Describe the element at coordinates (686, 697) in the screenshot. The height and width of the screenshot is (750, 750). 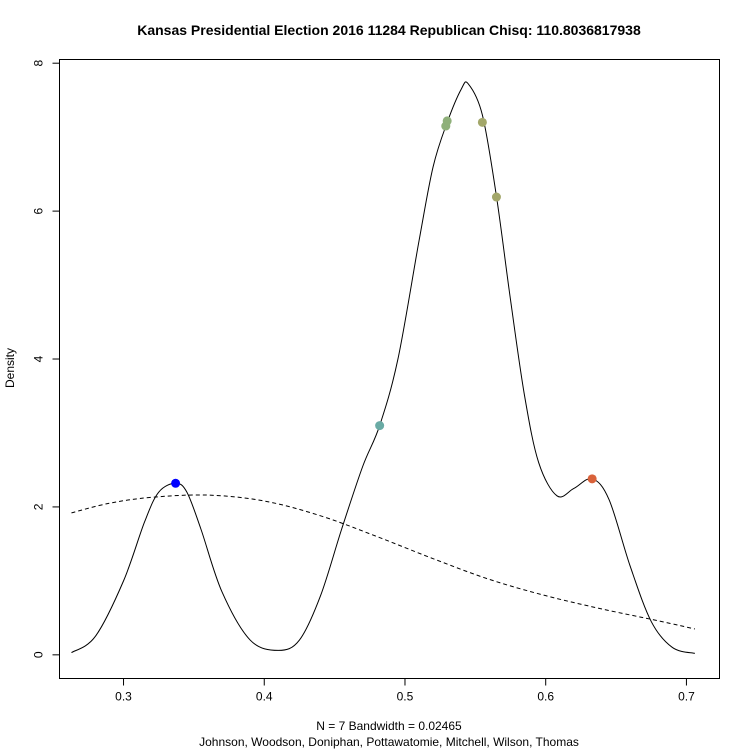
I see `x-tick-label: 0.7` at that location.